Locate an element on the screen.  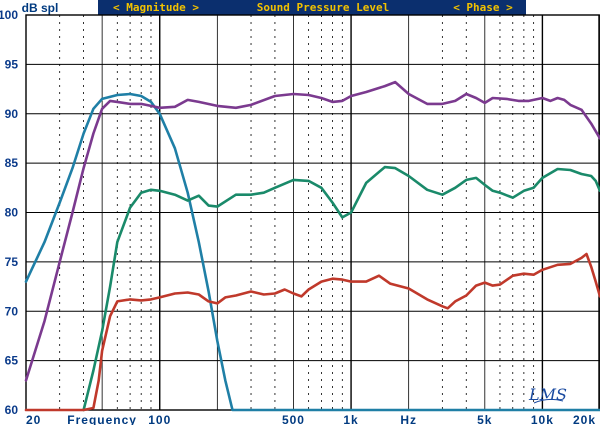
banner-title: Sound Pressure Level is located at coordinates (323, 7).